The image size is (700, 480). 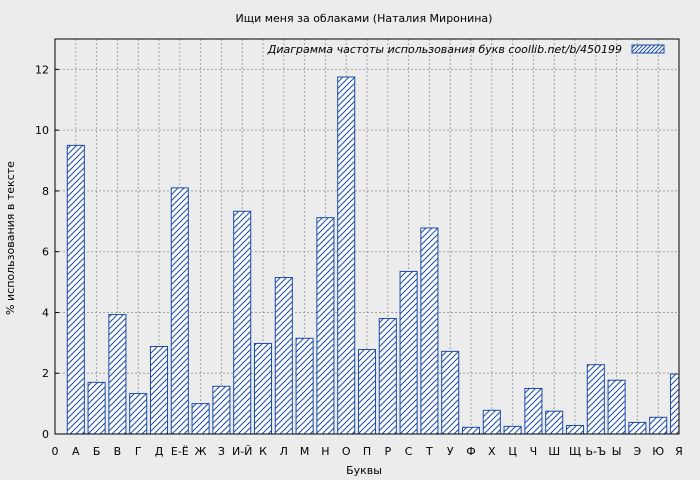 I want to click on bar-П, so click(x=367, y=391).